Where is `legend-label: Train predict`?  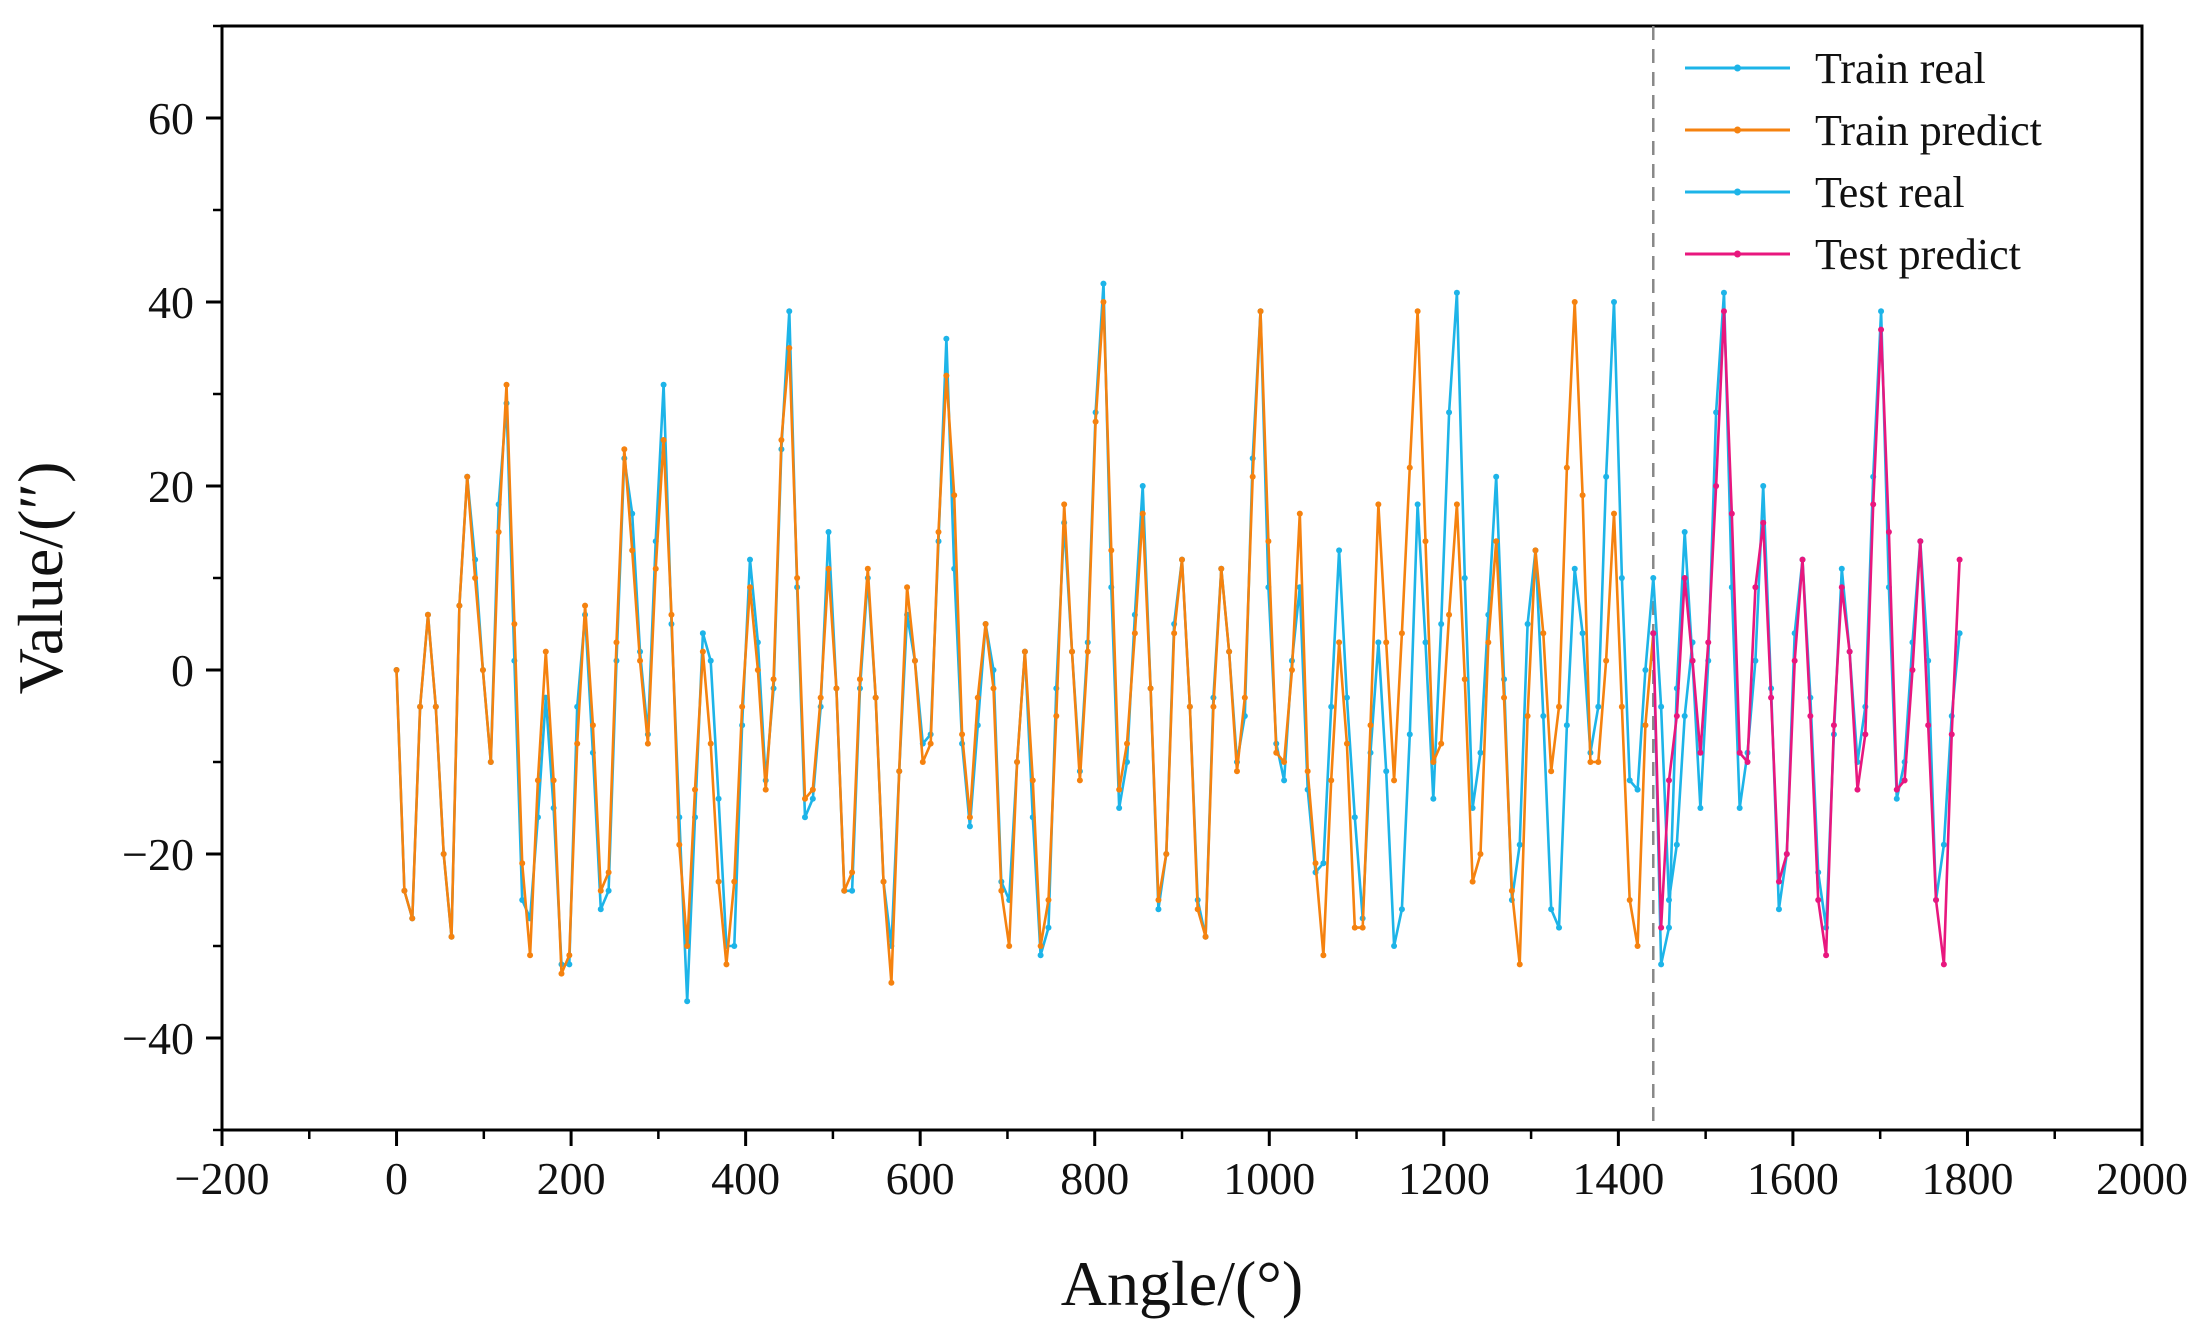
legend-label: Train predict is located at coordinates (1928, 130).